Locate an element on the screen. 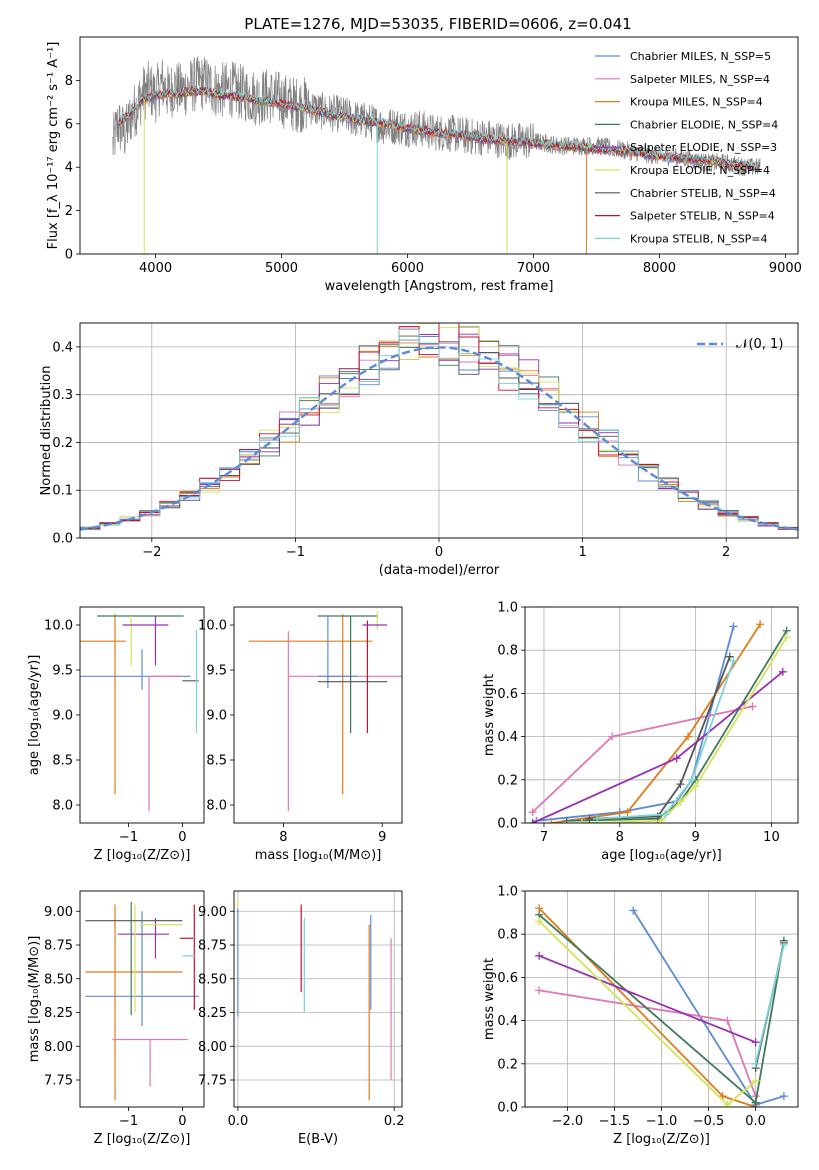 The height and width of the screenshot is (1170, 819). y-tick-label: 7.75 is located at coordinates (212, 1081).